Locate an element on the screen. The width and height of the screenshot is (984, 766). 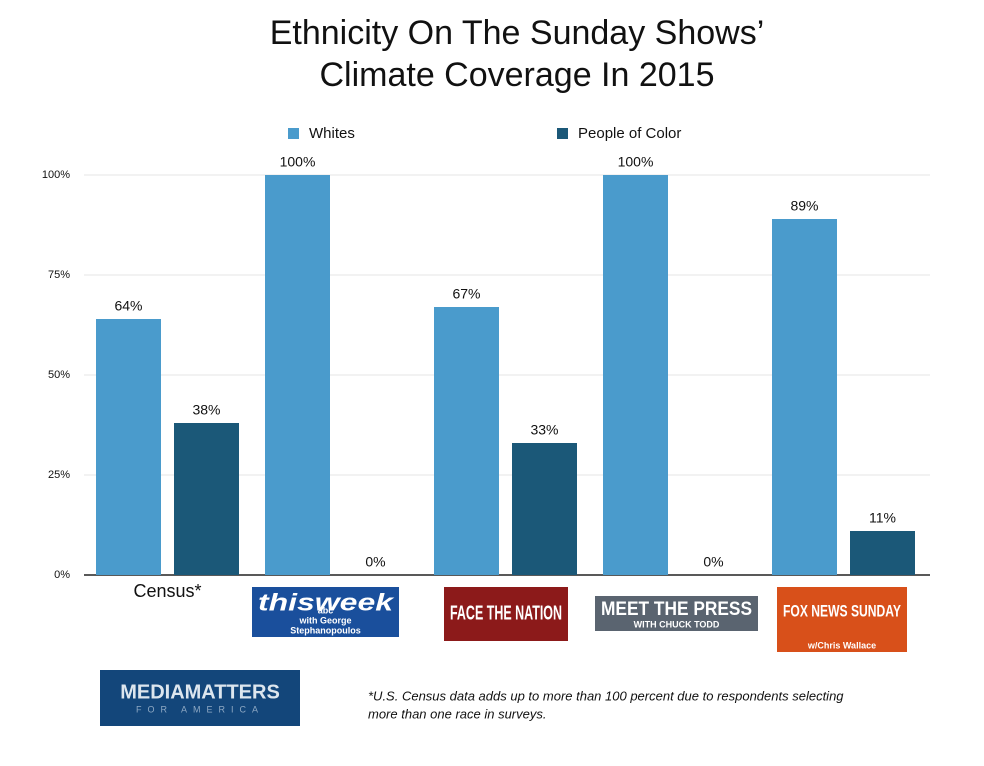
brand-logo is located at coordinates (200, 698).